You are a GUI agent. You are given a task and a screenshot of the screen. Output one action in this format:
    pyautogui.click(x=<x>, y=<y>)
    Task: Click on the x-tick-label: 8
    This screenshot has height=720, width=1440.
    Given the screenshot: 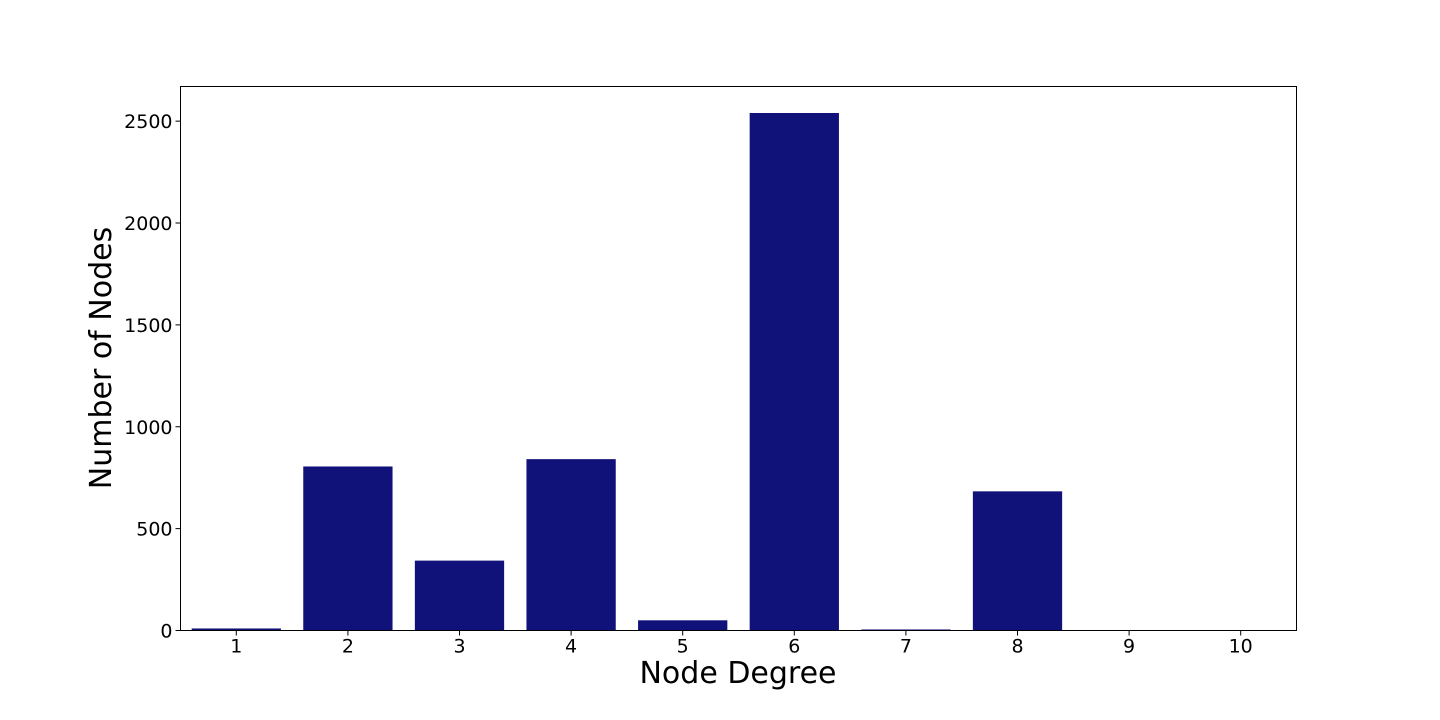 What is the action you would take?
    pyautogui.click(x=1017, y=647)
    